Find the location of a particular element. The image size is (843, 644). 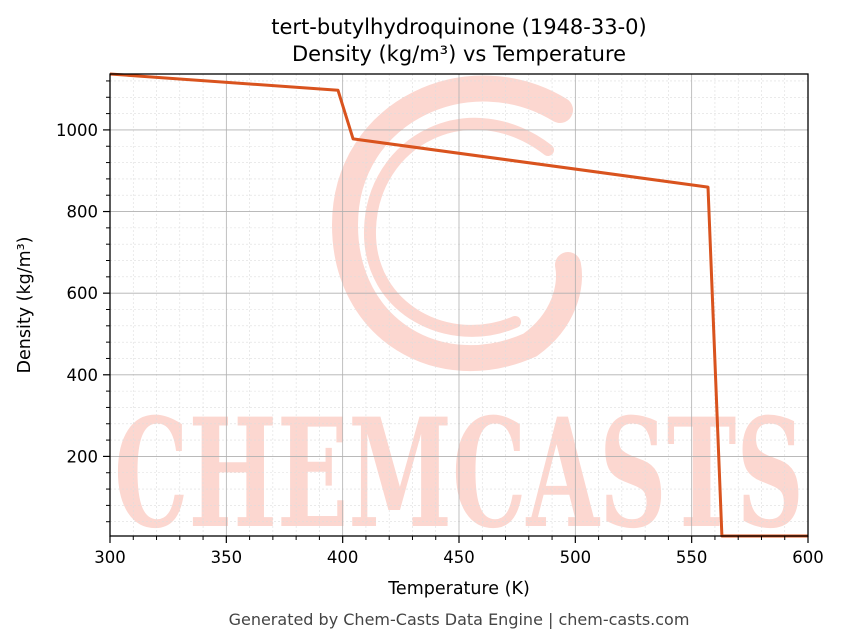

y-axis-label: Density (kg/m³) is located at coordinates (25, 305).